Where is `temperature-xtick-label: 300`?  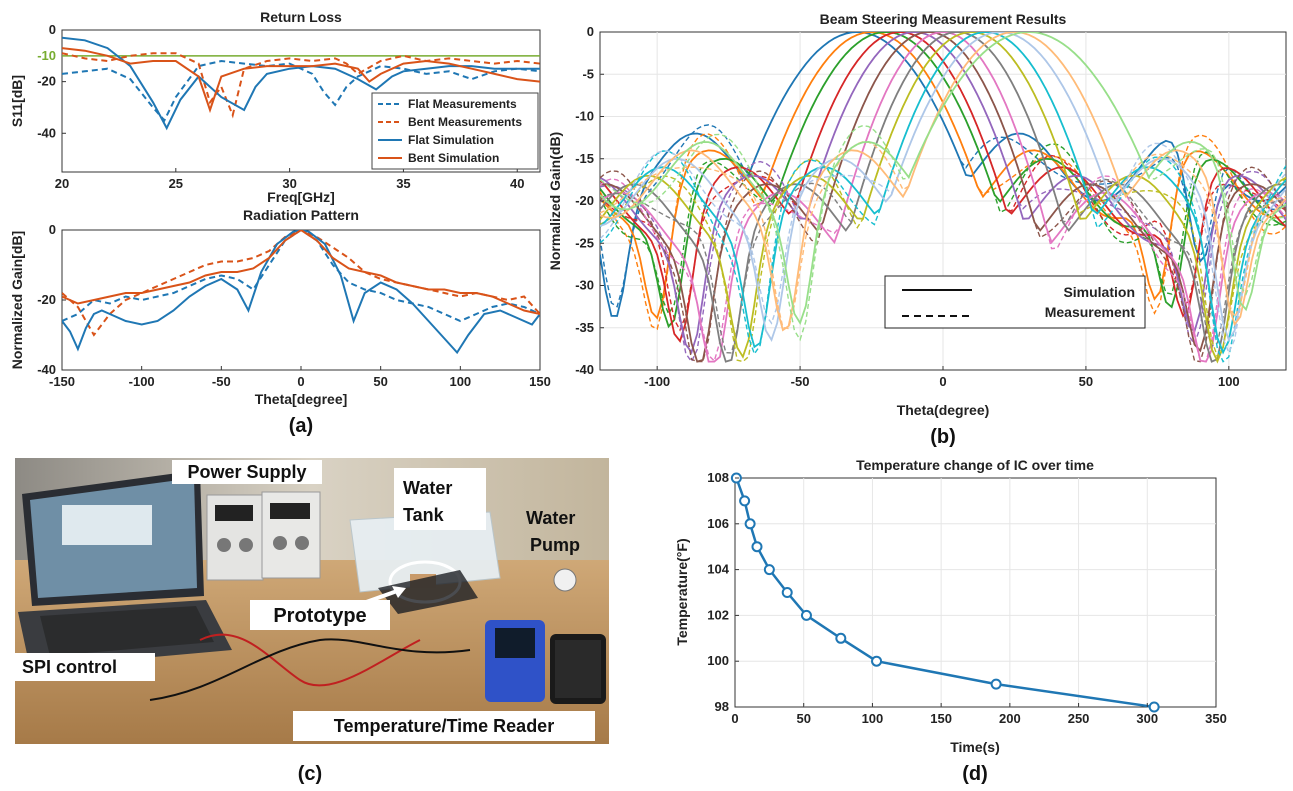
temperature-xtick-label: 300 is located at coordinates (1147, 718).